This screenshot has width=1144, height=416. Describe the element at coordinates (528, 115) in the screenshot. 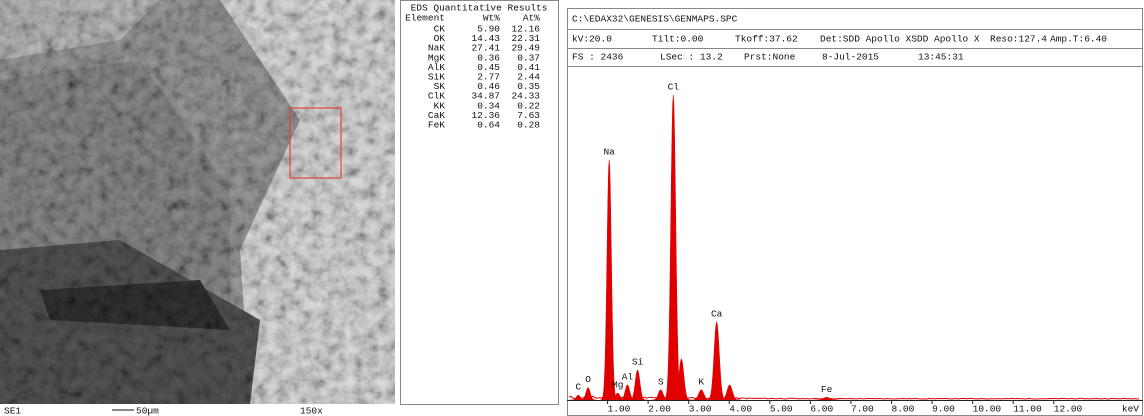

I see `table-cell: 7.63` at that location.